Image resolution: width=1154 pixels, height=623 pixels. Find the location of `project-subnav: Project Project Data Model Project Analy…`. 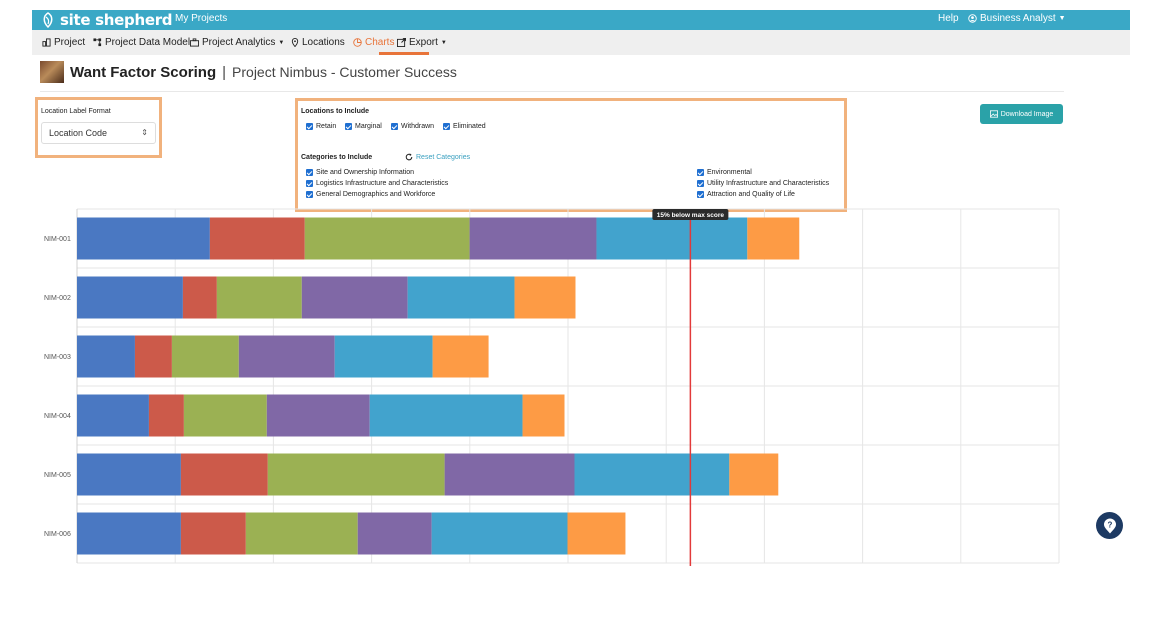

project-subnav: Project Project Data Model Project Analy… is located at coordinates (581, 42).